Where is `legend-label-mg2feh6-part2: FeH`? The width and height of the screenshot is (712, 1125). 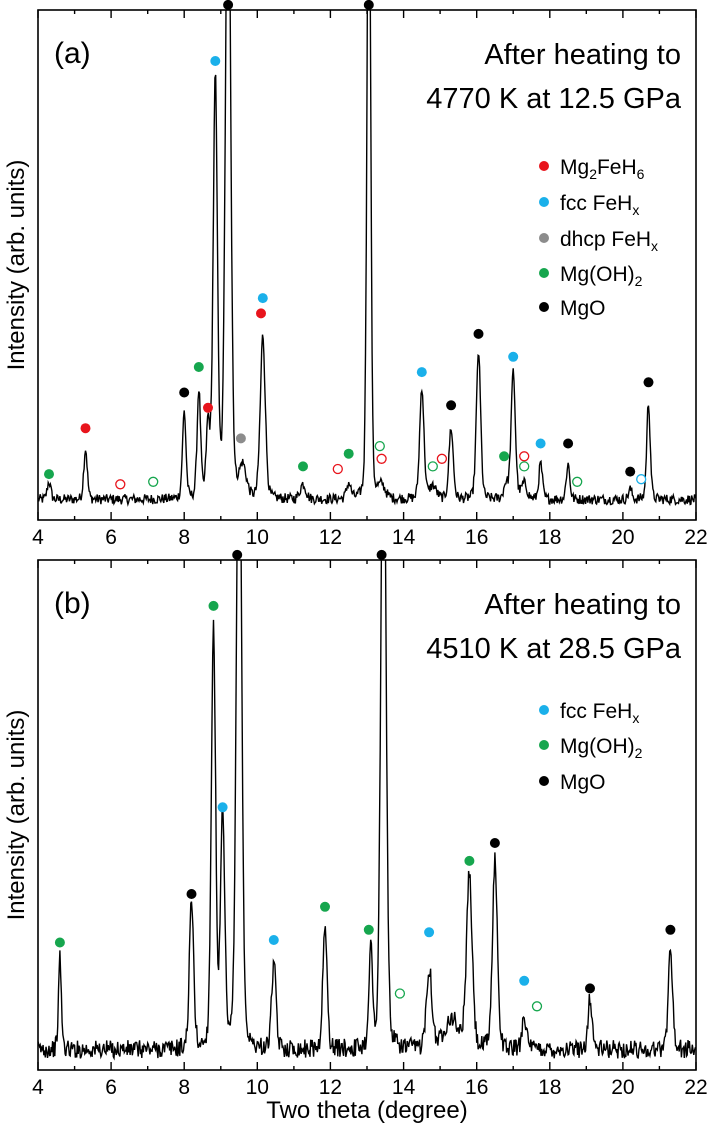 legend-label-mg2feh6-part2: FeH is located at coordinates (617, 167).